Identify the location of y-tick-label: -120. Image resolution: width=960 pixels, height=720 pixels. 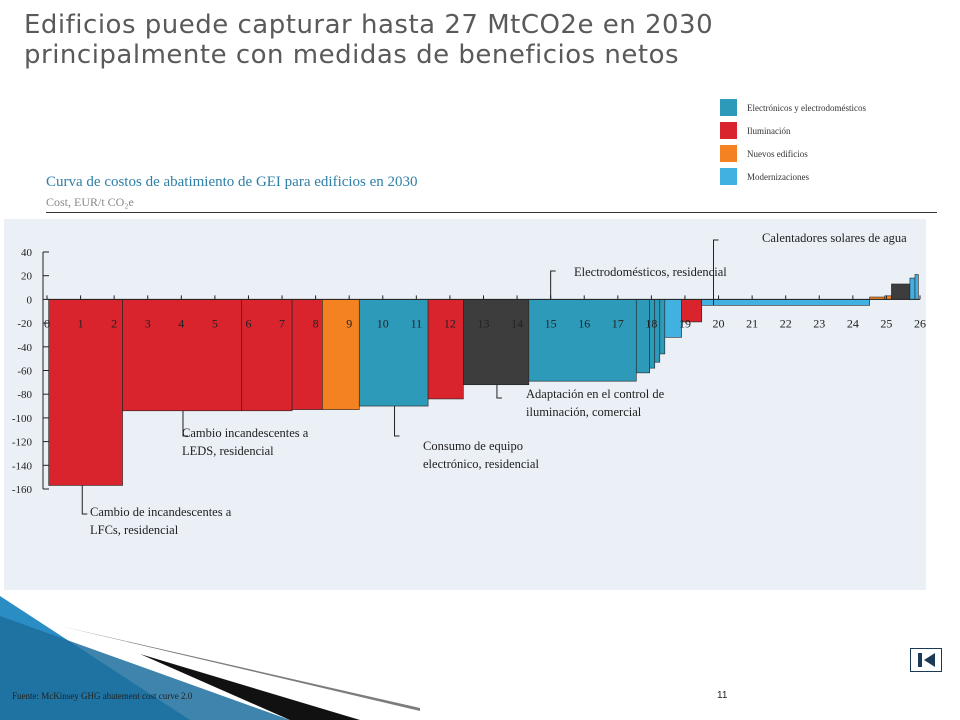
(22, 443).